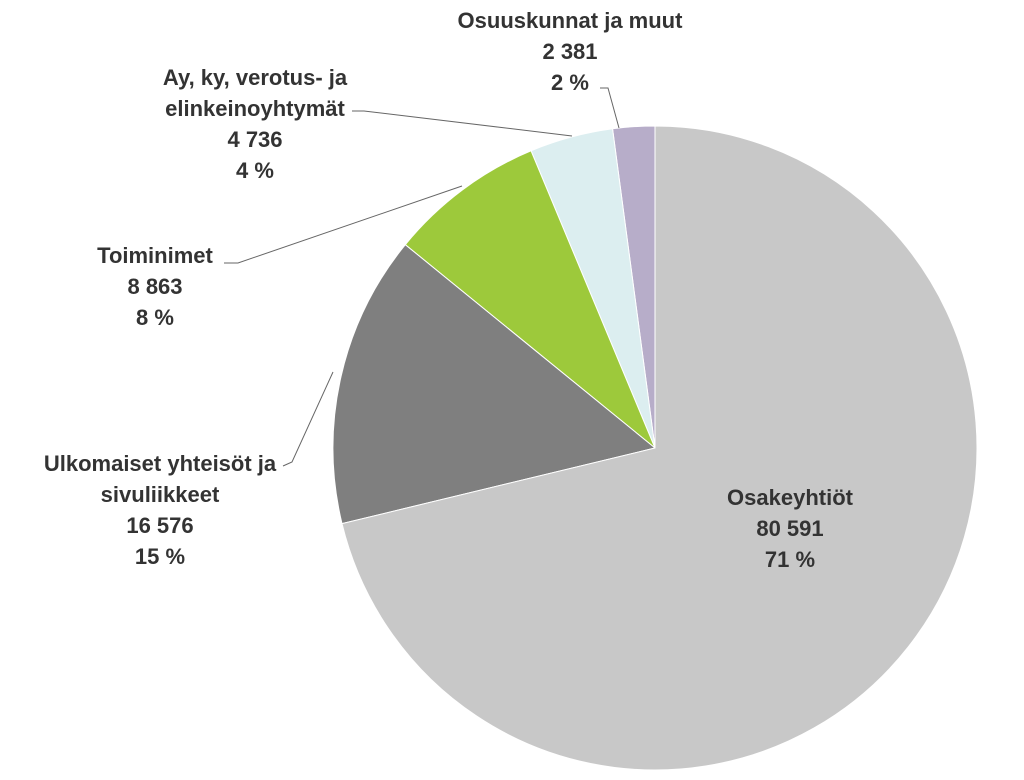 This screenshot has width=1024, height=780. What do you see at coordinates (160, 525) in the screenshot?
I see `value-label: 16 576` at bounding box center [160, 525].